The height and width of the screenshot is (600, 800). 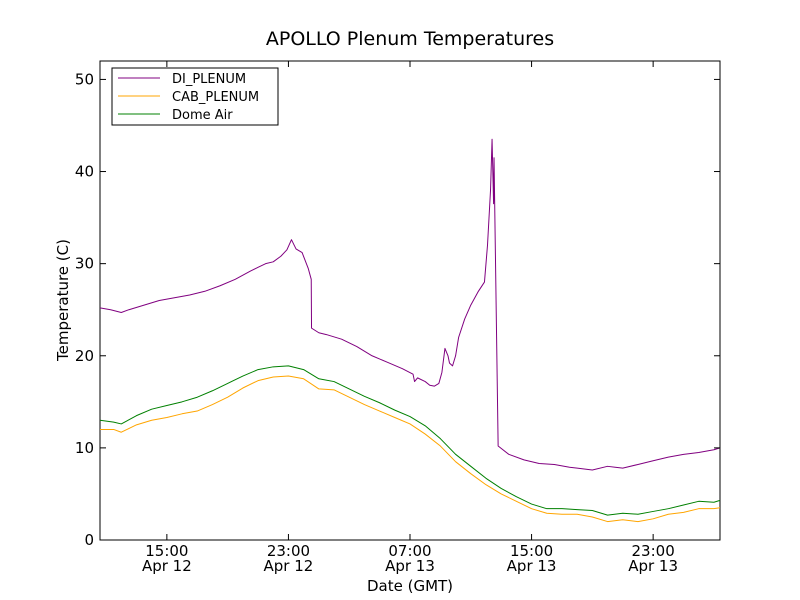 What do you see at coordinates (63, 300) in the screenshot?
I see `y-axis-label: Temperature (C)` at bounding box center [63, 300].